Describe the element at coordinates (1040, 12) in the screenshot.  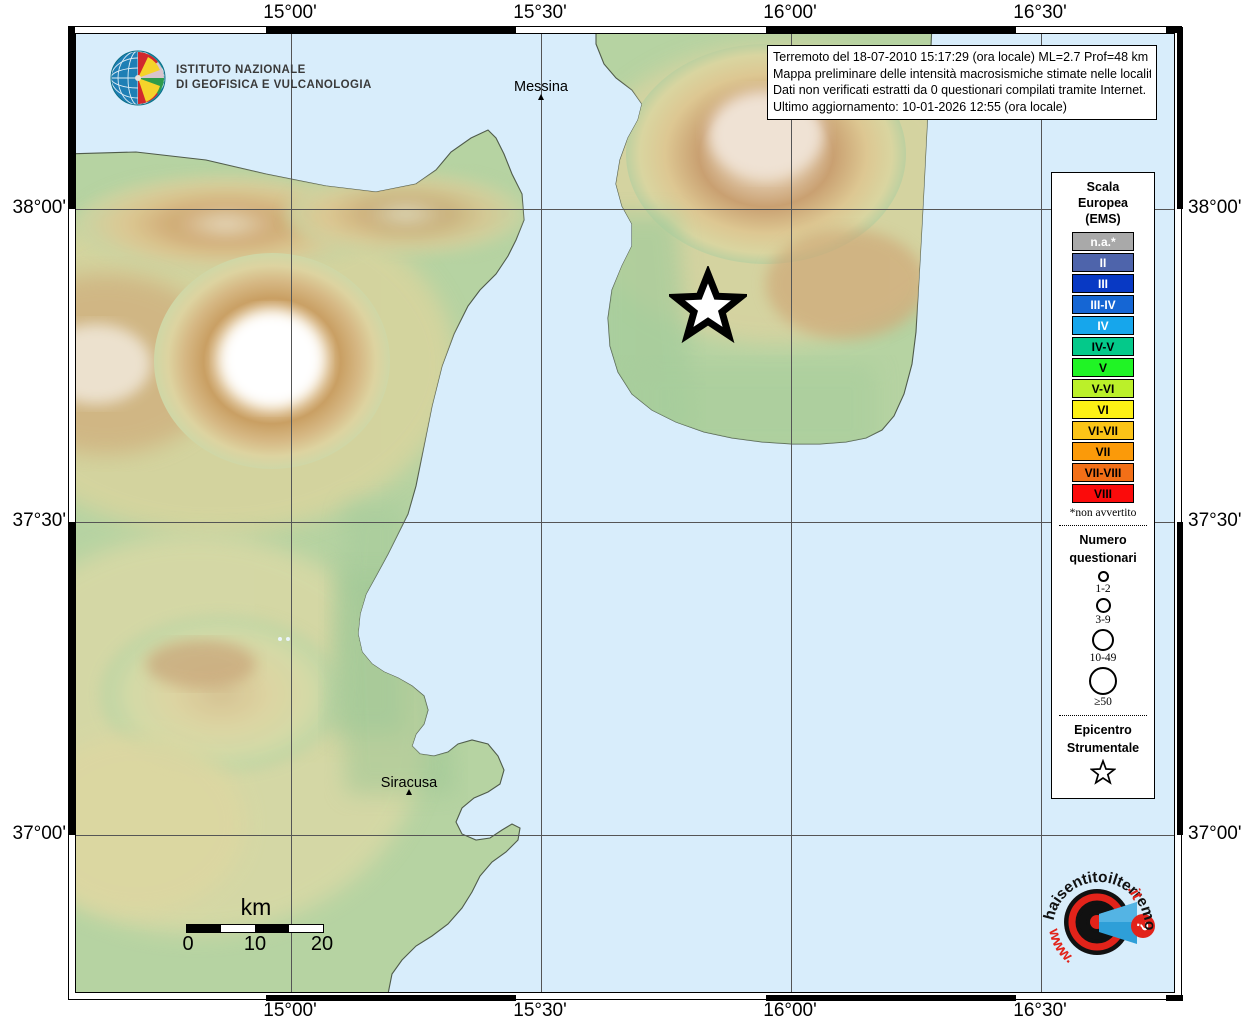
I see `lon-tick-top-3: 16°30'` at that location.